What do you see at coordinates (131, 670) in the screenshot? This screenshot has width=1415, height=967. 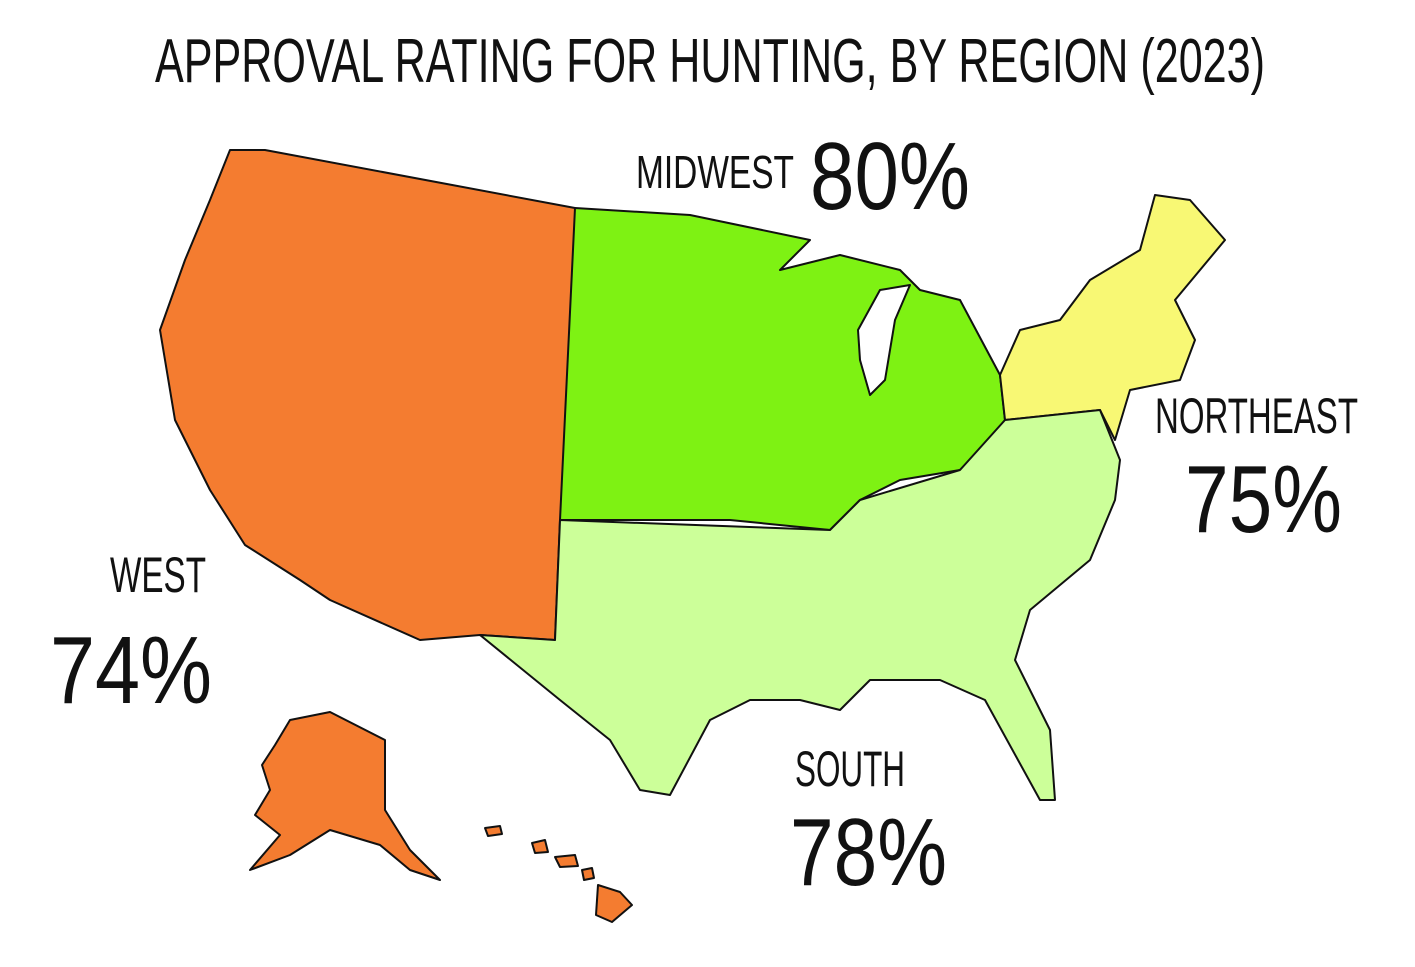 I see `region-value: 74%` at bounding box center [131, 670].